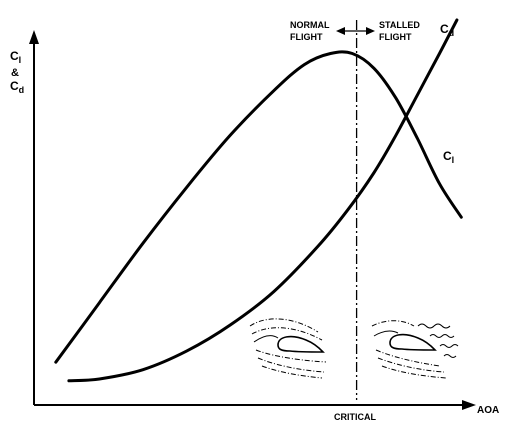 The image size is (510, 427). Describe the element at coordinates (15, 57) in the screenshot. I see `svg-text: Cl` at that location.